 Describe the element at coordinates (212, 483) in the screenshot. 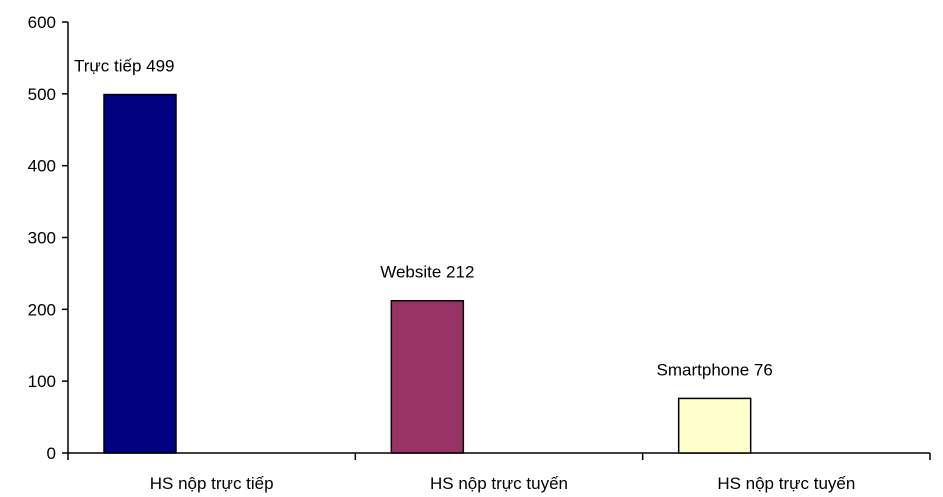

I see `x-category-label: HS nộp trực tiếp` at that location.